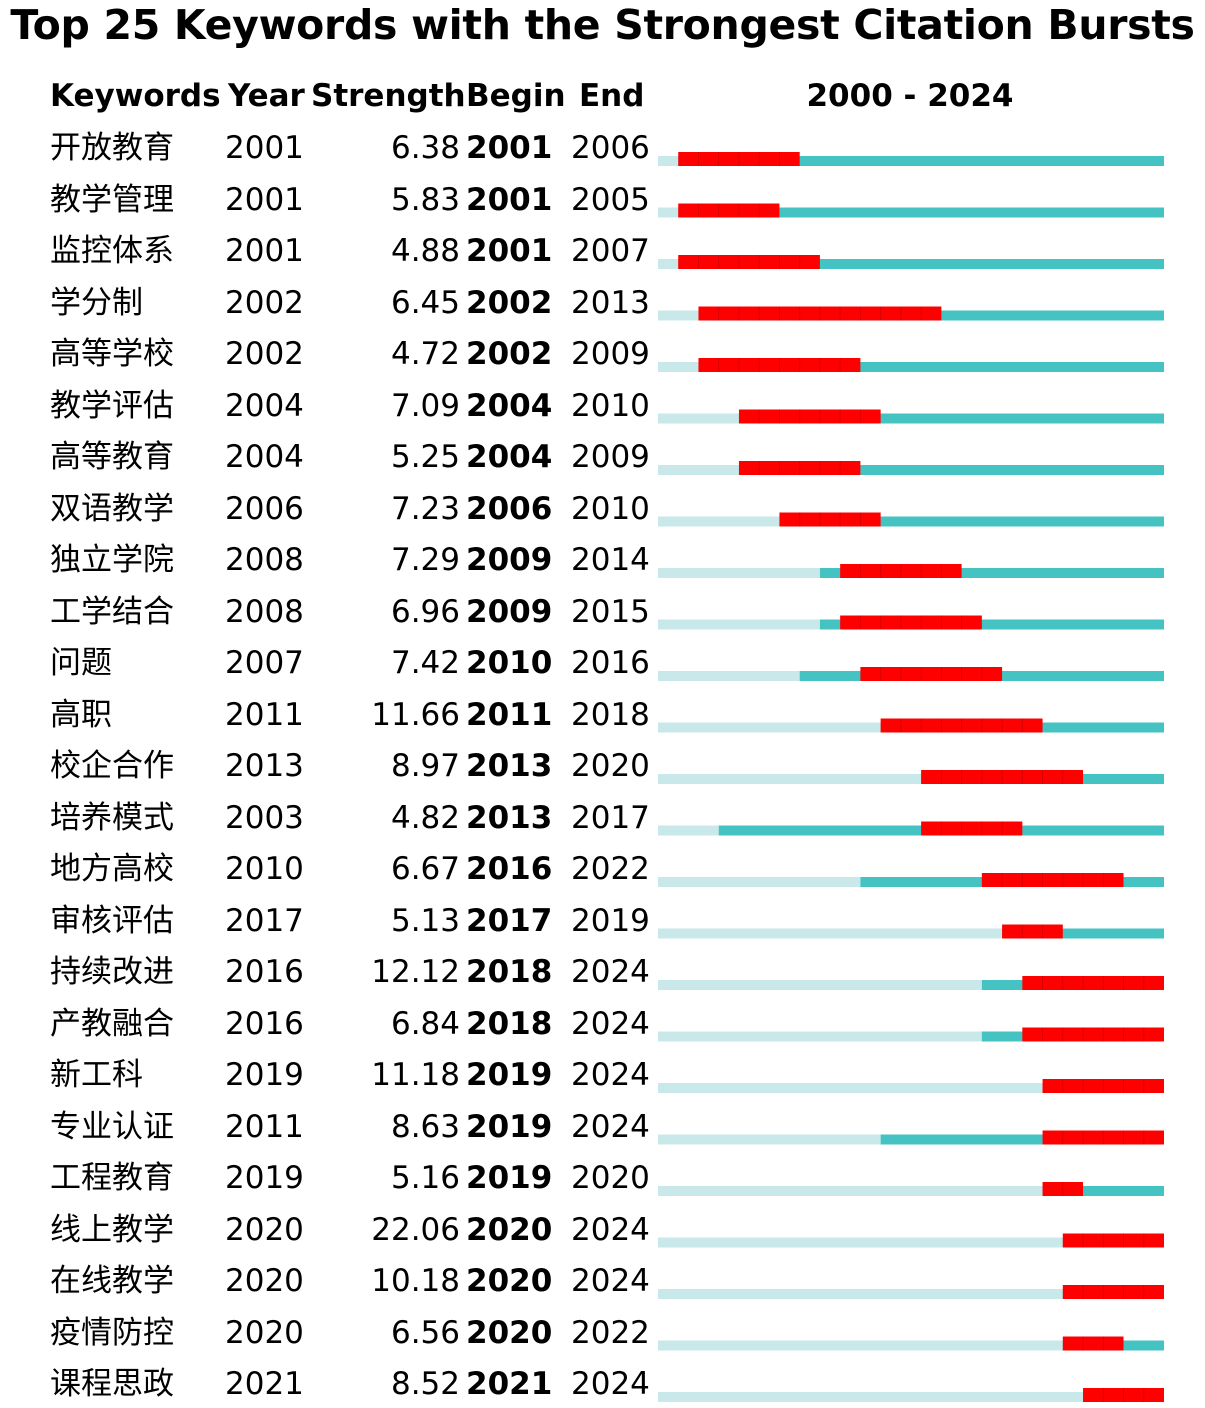 Image resolution: width=1205 pixels, height=1408 pixels. Describe the element at coordinates (112, 199) in the screenshot. I see `row-keyword: 教学管理` at that location.